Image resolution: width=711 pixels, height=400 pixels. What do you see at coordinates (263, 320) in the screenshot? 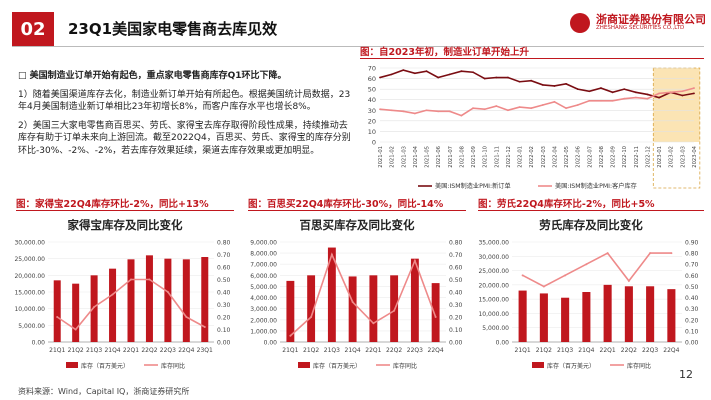
I see `left-y-tick-label: 2,000.00` at bounding box center [263, 320].